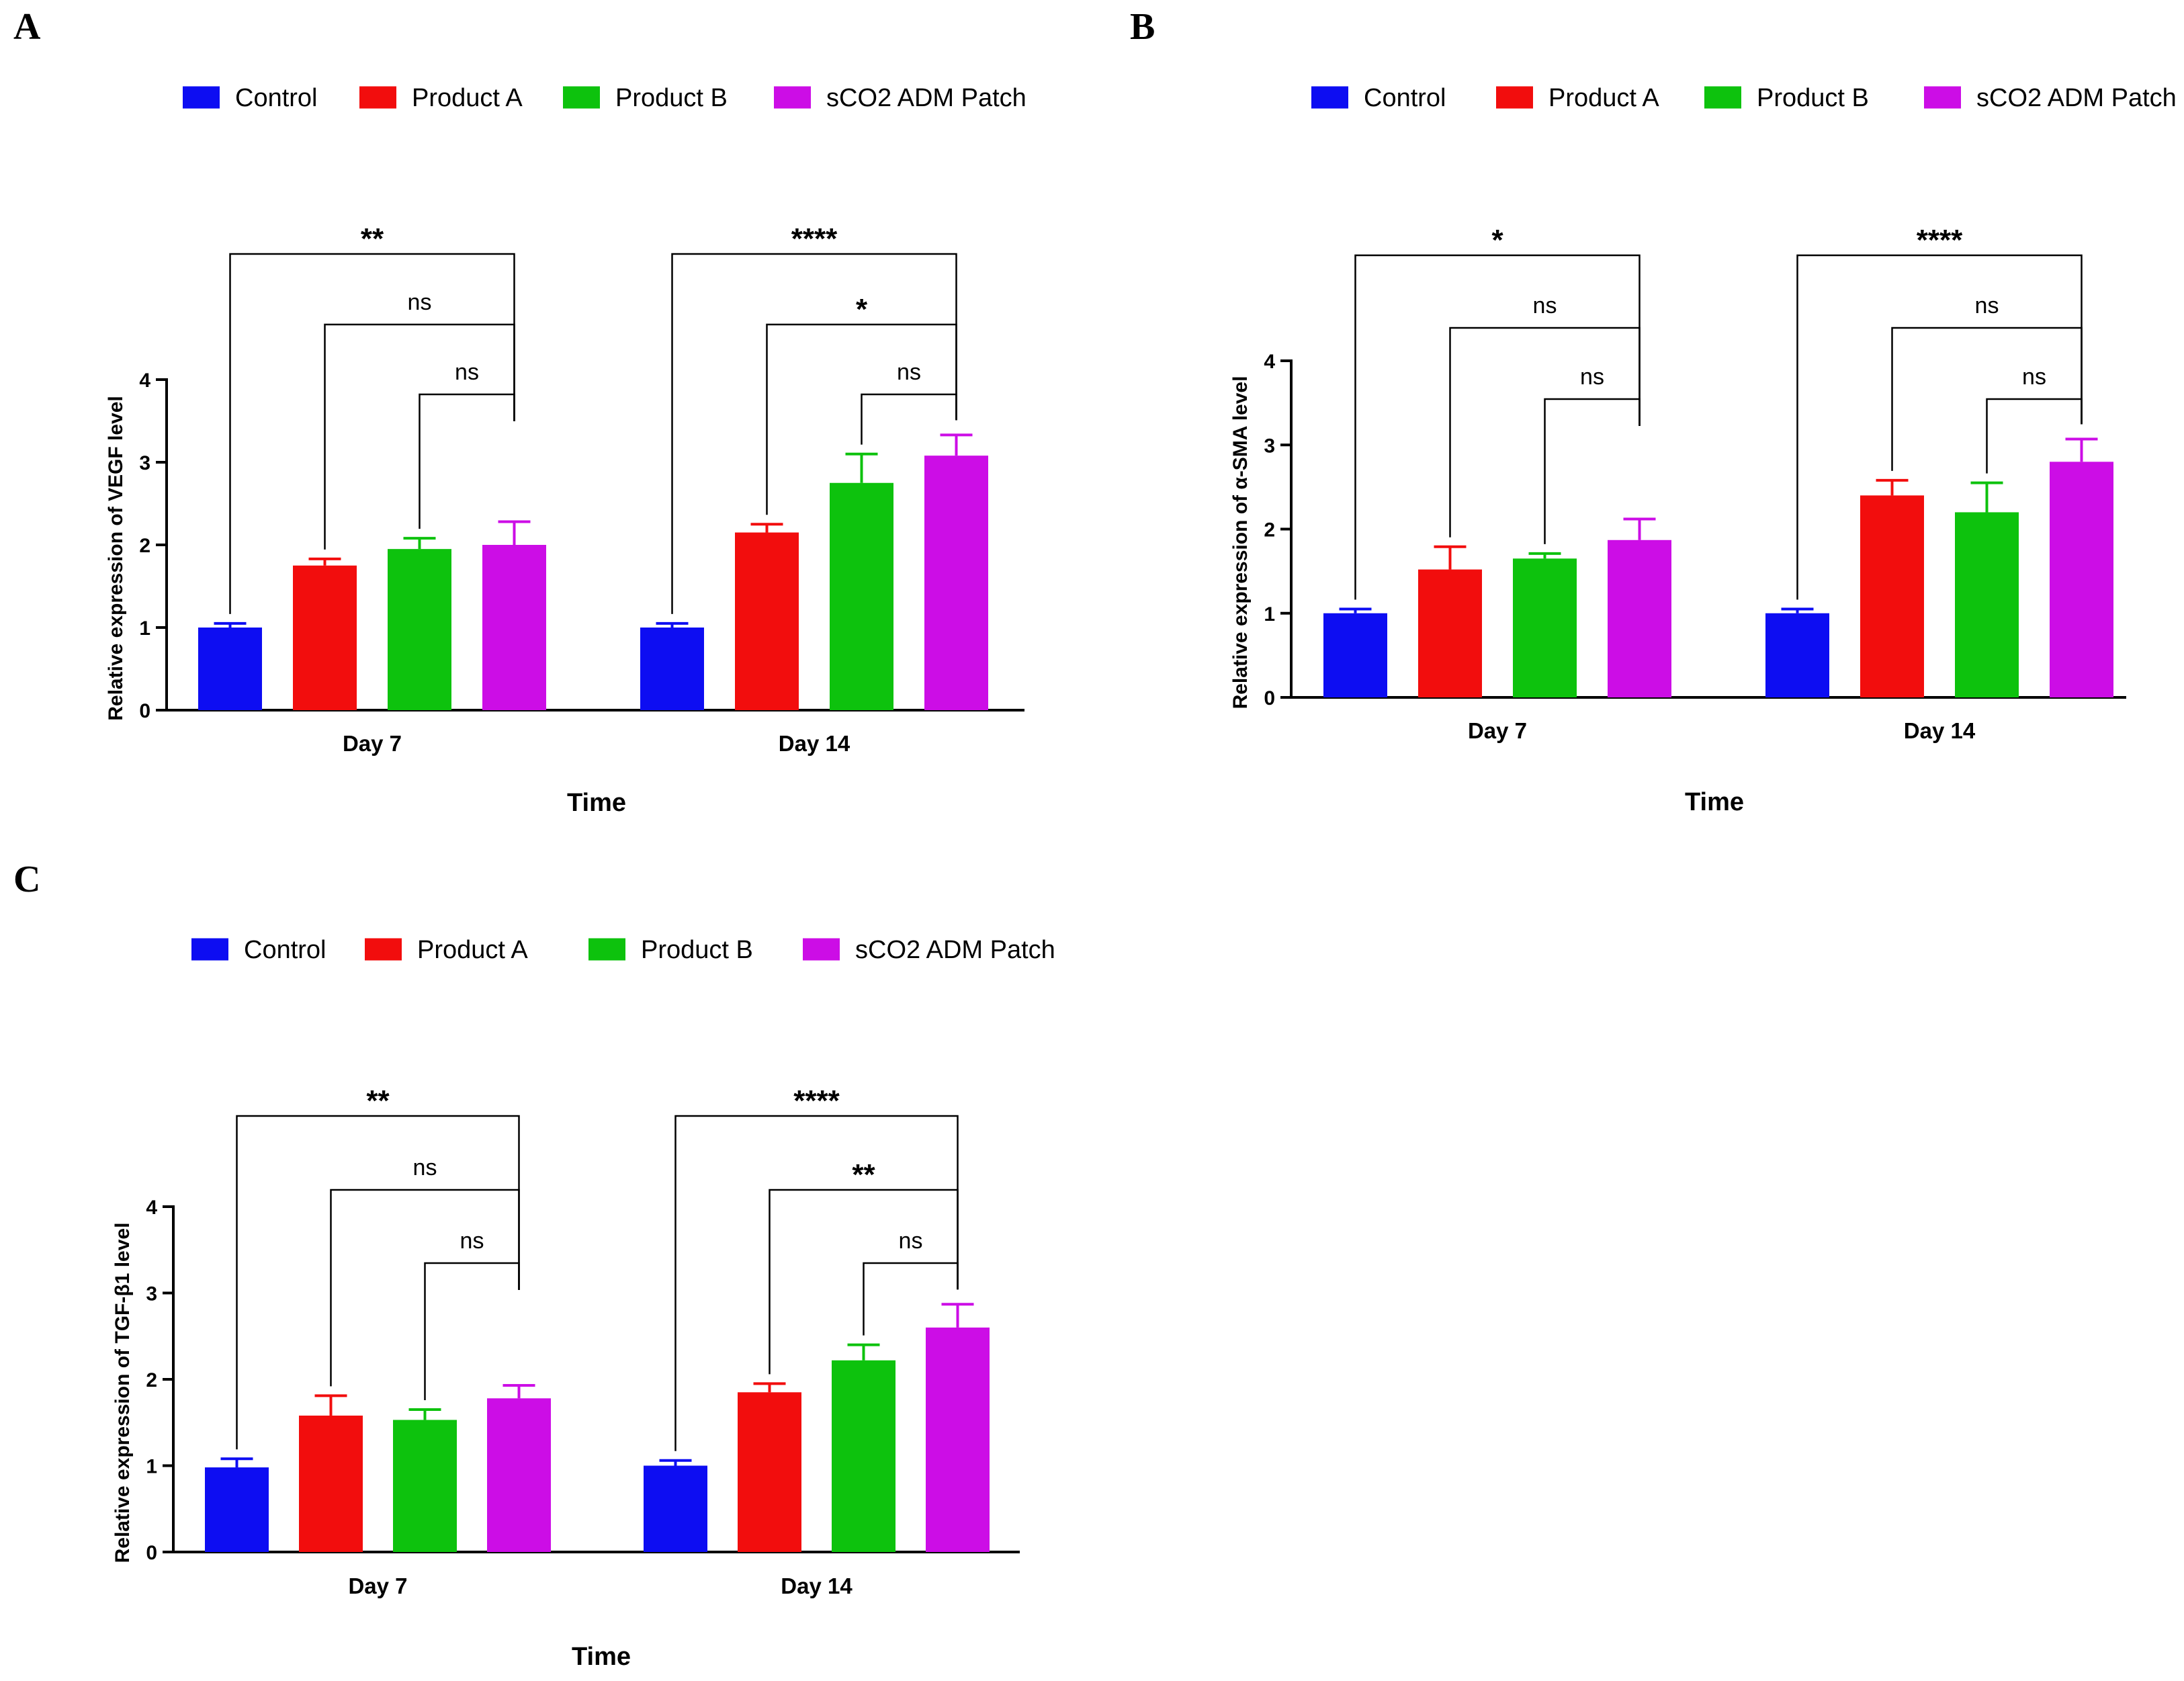 The height and width of the screenshot is (1681, 2184). I want to click on y-axis-label: Relative expression of α-SMA level, so click(1240, 542).